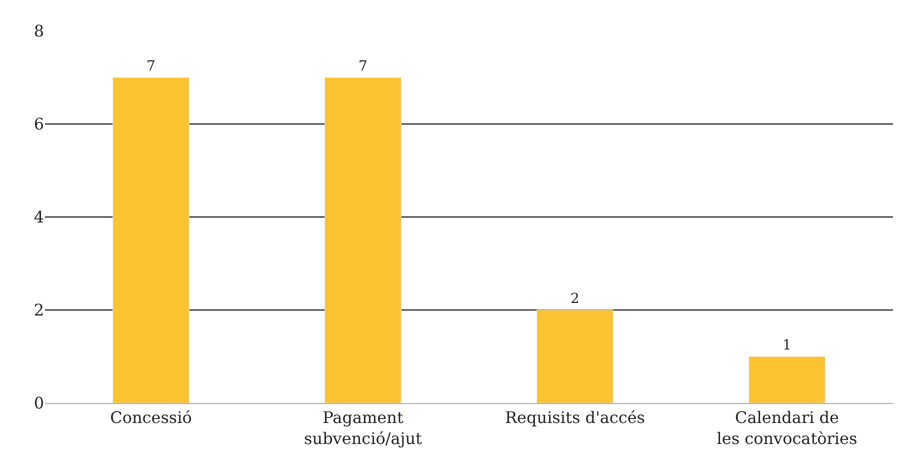 Image resolution: width=903 pixels, height=463 pixels. I want to click on y-tick-label: 4, so click(39, 217).